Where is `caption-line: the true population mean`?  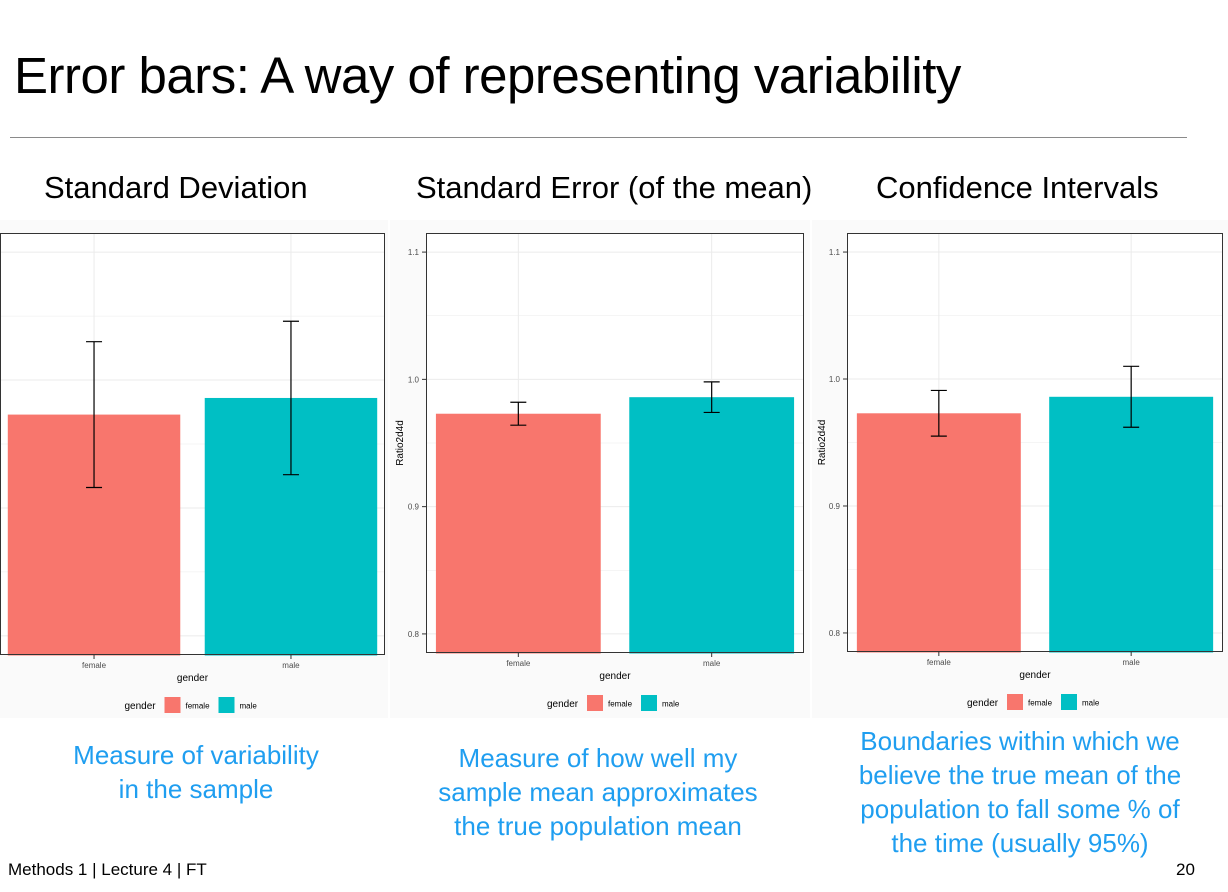
caption-line: the true population mean is located at coordinates (598, 826).